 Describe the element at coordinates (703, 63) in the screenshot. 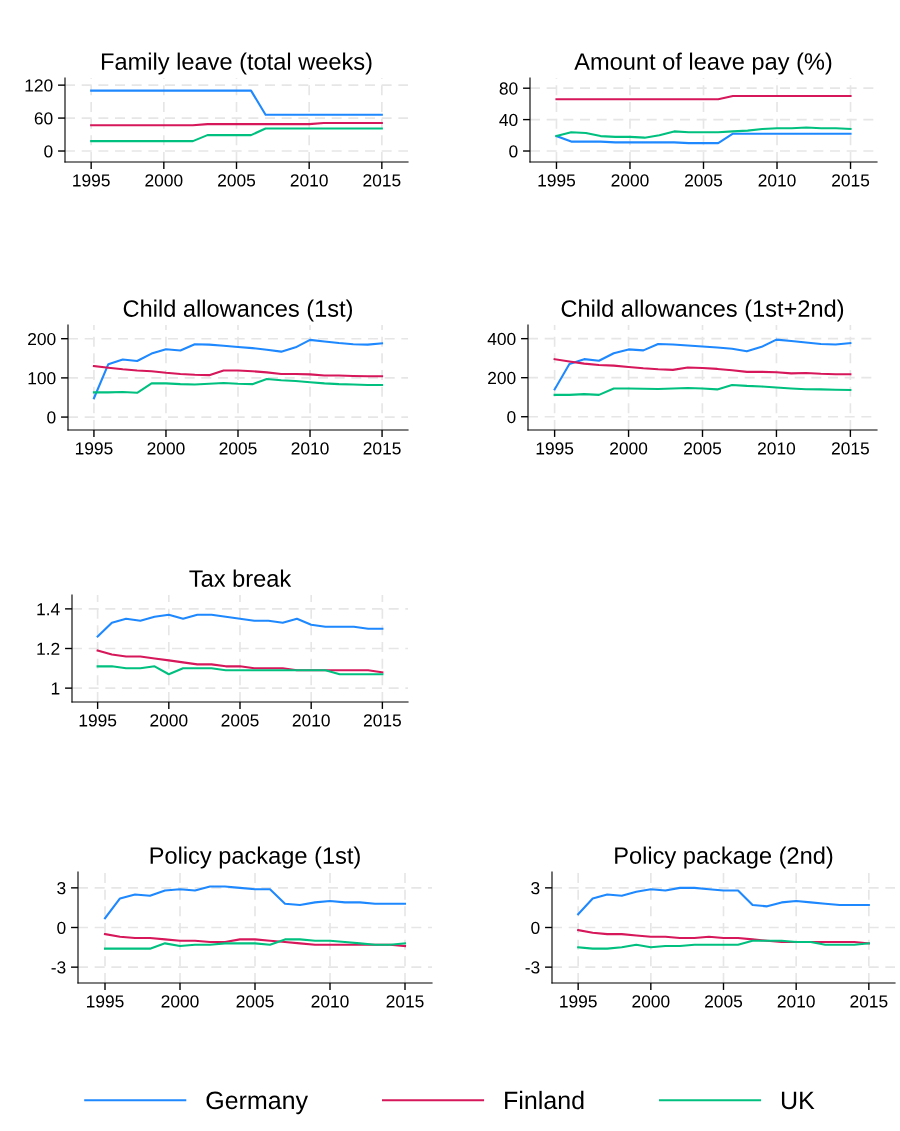

I see `chart-title: Amount of leave pay (%)` at that location.